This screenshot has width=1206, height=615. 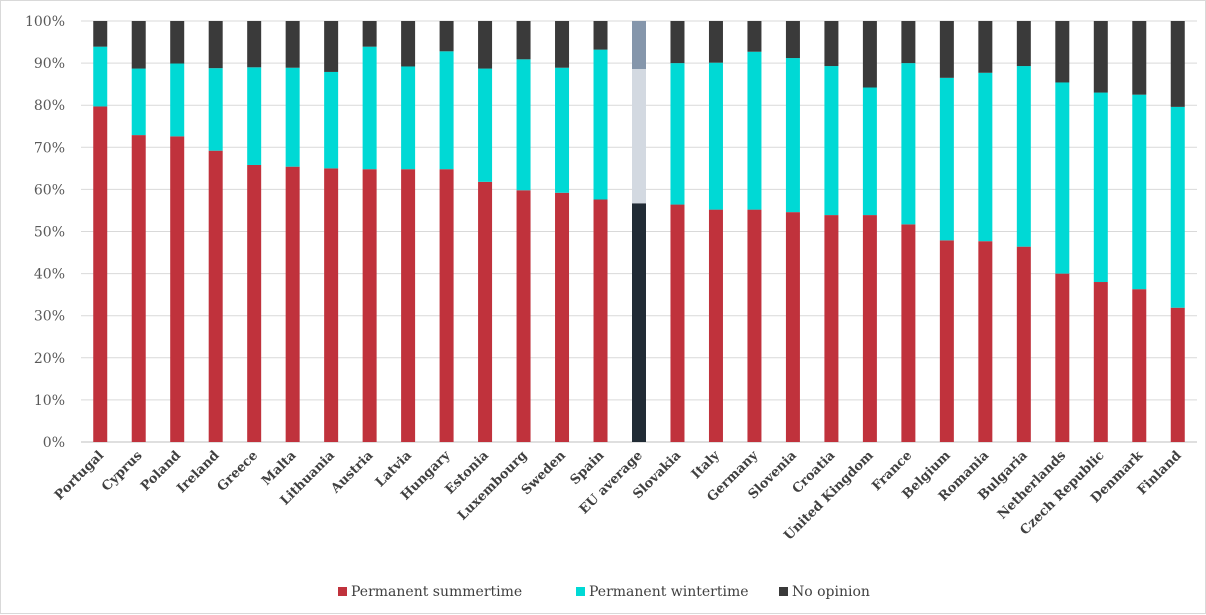 What do you see at coordinates (49, 64) in the screenshot?
I see `y-tick-label: 90%` at bounding box center [49, 64].